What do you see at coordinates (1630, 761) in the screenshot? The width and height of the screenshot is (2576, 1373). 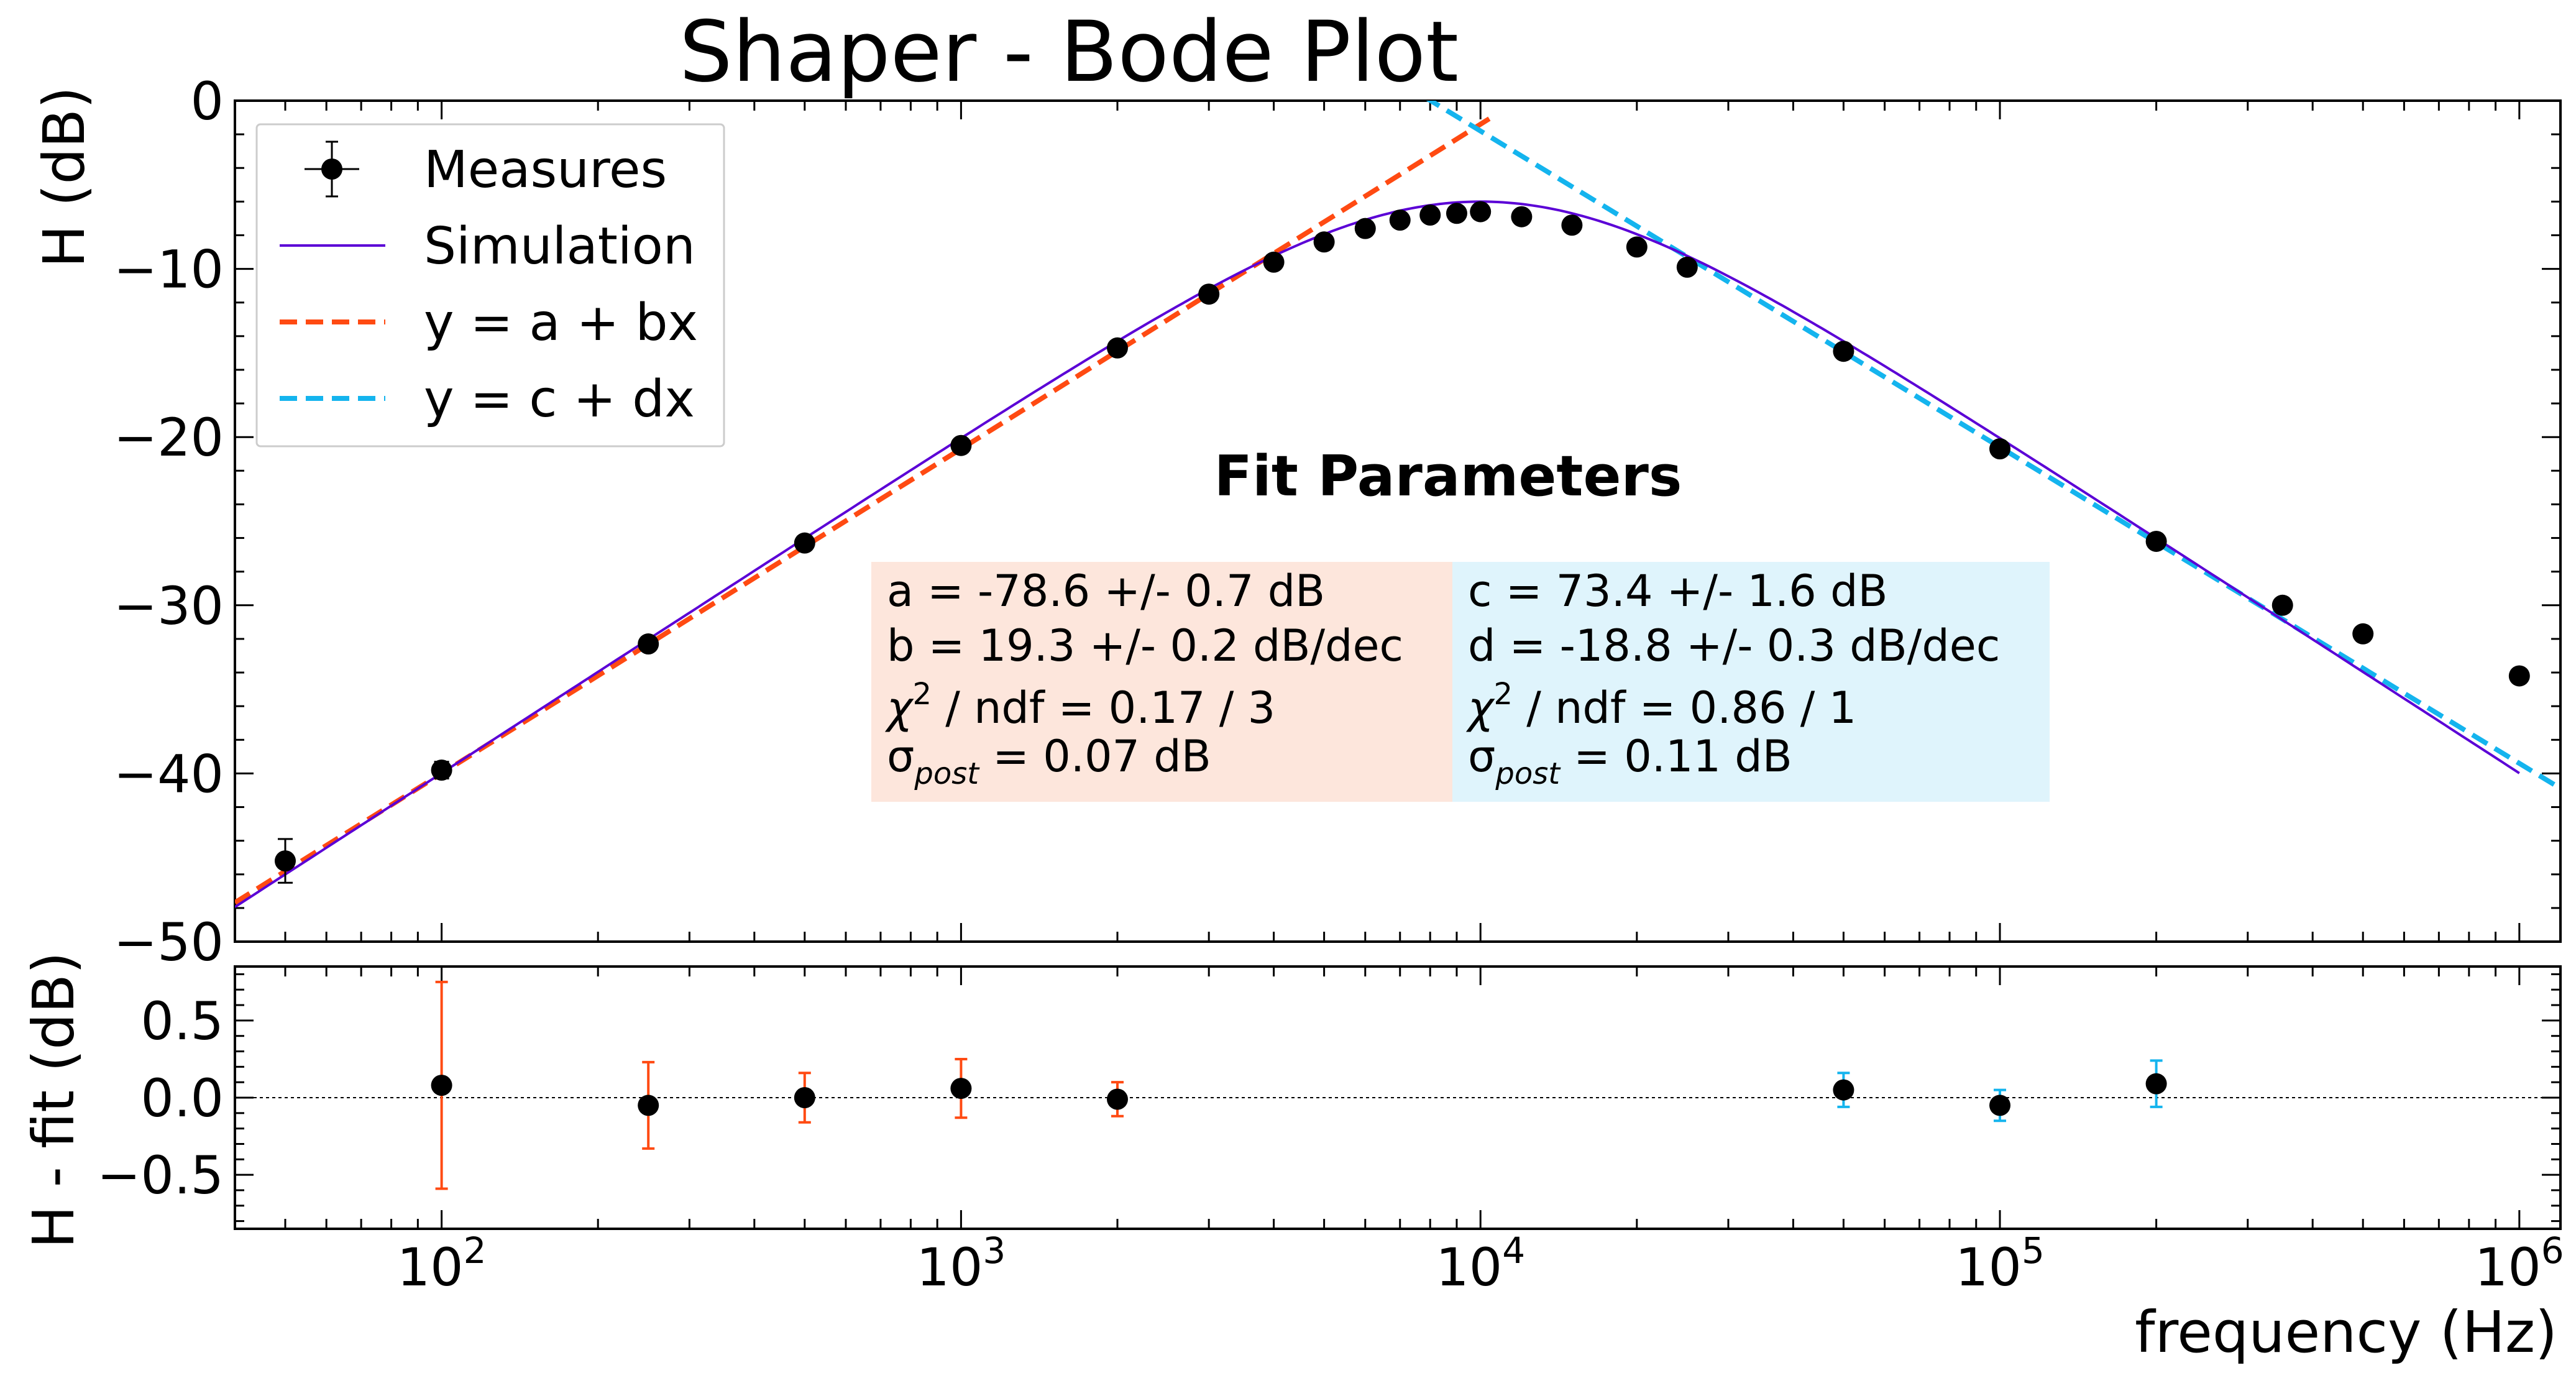 I see `right-param-sigma-line: σpost = 0.11 dB` at bounding box center [1630, 761].